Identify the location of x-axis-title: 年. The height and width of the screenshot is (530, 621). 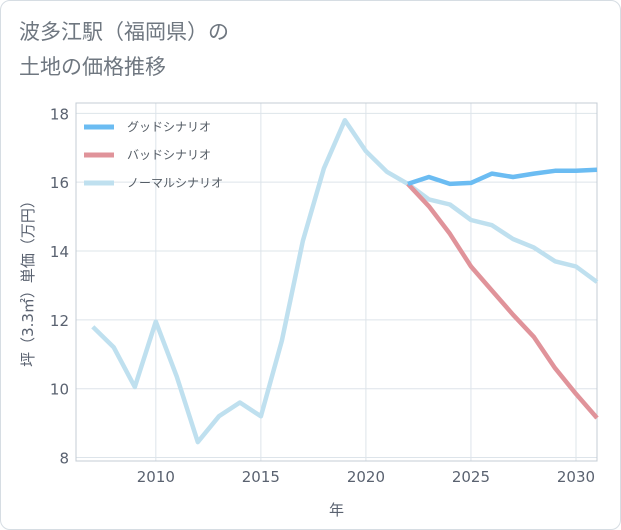
(336, 510).